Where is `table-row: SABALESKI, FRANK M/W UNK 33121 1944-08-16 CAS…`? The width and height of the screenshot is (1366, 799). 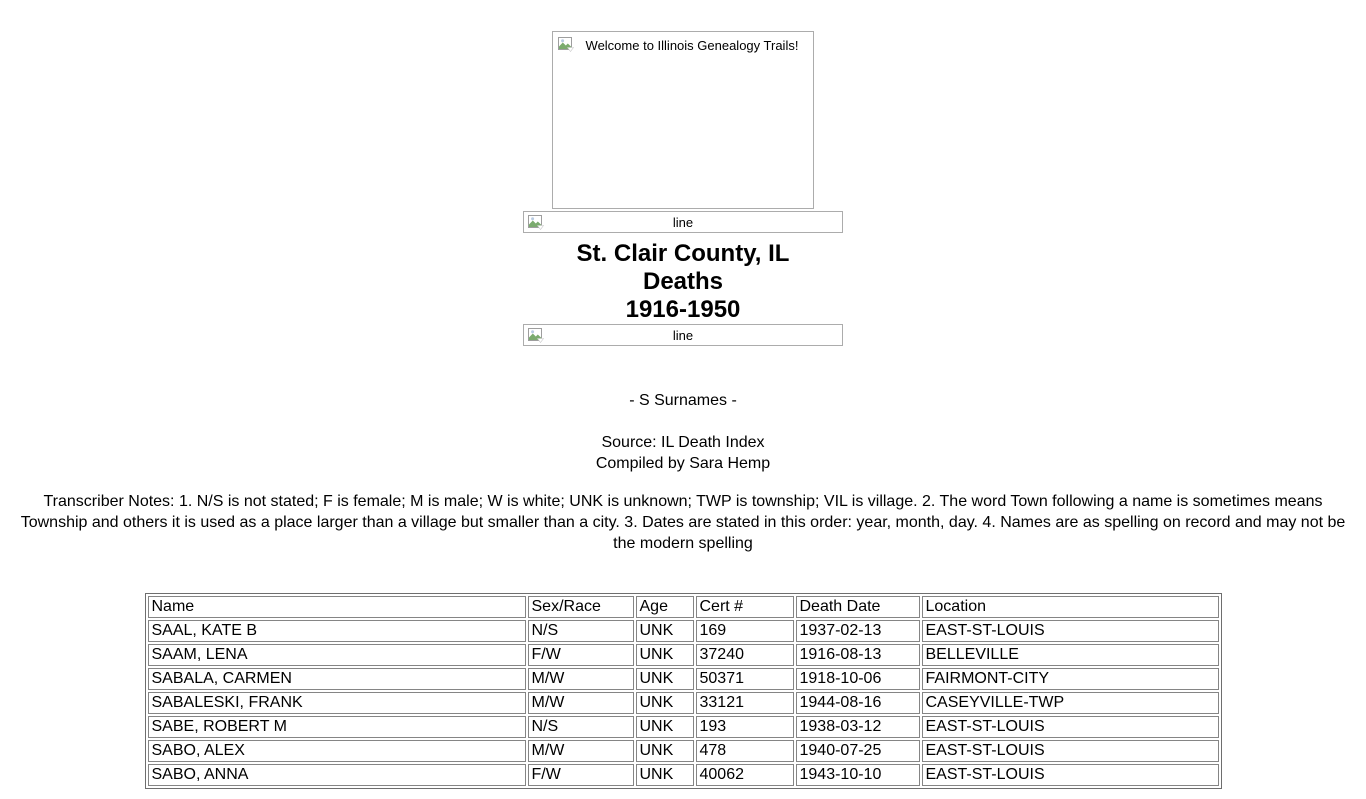 table-row: SABALESKI, FRANK M/W UNK 33121 1944-08-16 CAS… is located at coordinates (683, 703).